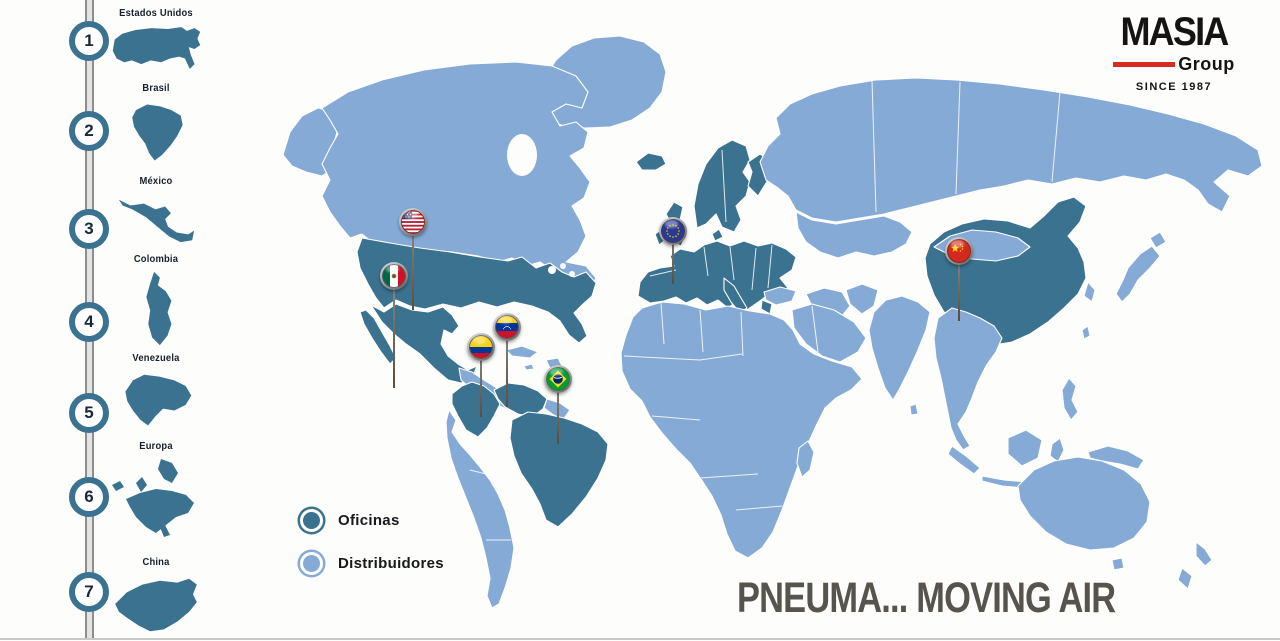 The width and height of the screenshot is (1280, 641). Describe the element at coordinates (1011, 150) in the screenshot. I see `russia-shape` at that location.